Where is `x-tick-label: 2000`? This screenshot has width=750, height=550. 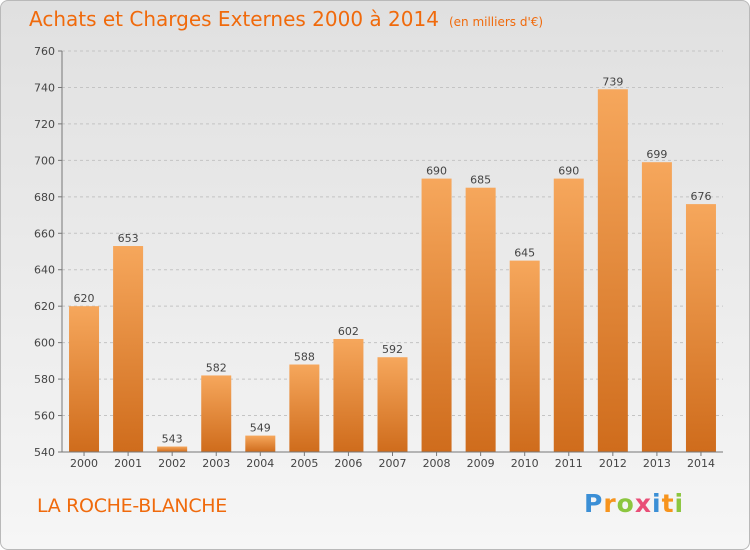 x-tick-label: 2000 is located at coordinates (84, 463).